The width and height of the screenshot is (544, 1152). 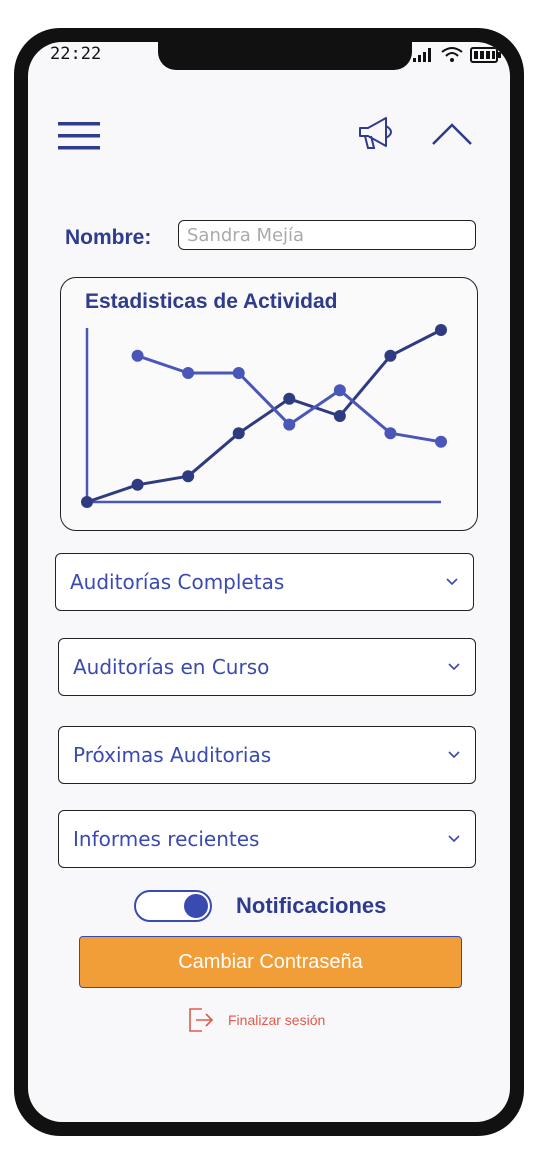 What do you see at coordinates (201, 1020) in the screenshot?
I see `logout-icon` at bounding box center [201, 1020].